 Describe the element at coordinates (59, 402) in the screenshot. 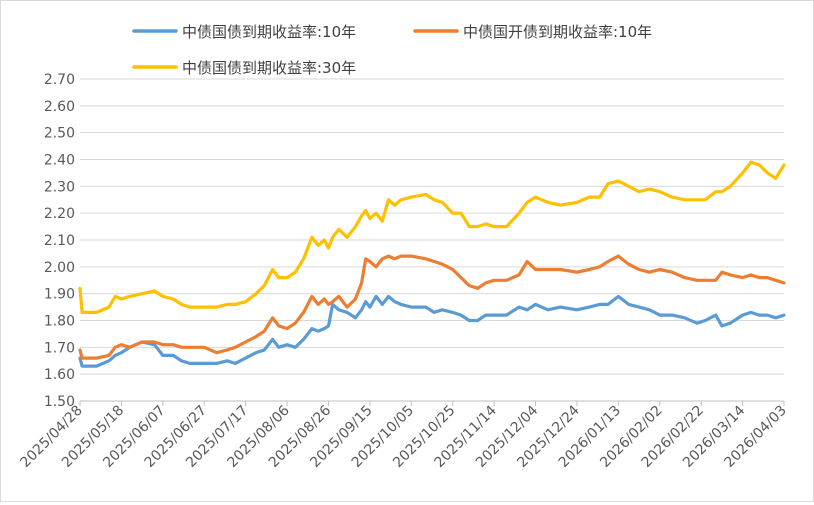

I see `y-tick-label: 1.50` at that location.